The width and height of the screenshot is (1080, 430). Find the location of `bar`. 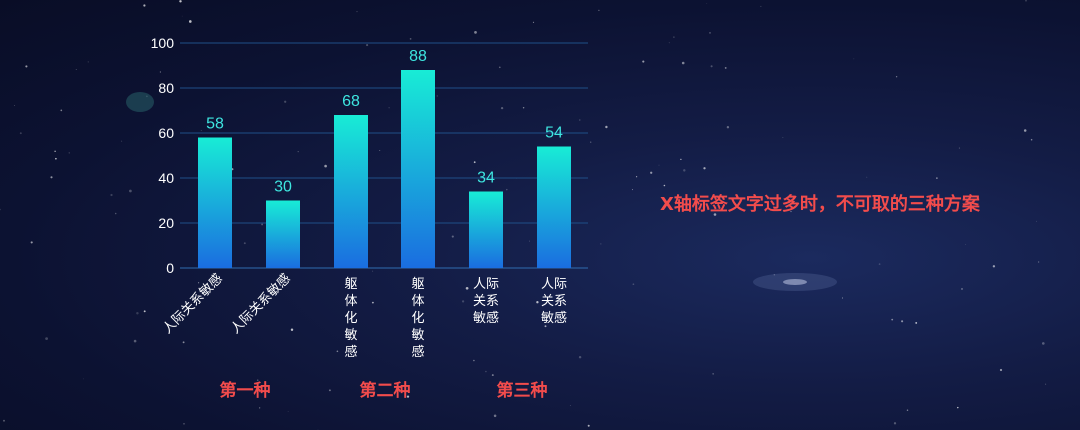

bar is located at coordinates (351, 191).